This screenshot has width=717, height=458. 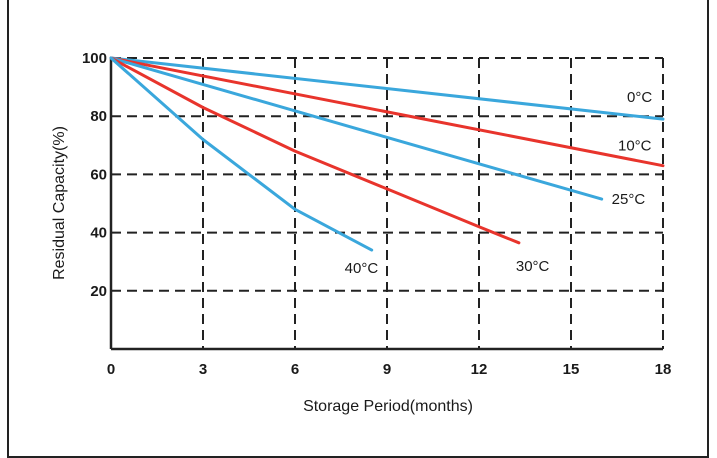 What do you see at coordinates (295, 369) in the screenshot?
I see `x-tick-label: 6` at bounding box center [295, 369].